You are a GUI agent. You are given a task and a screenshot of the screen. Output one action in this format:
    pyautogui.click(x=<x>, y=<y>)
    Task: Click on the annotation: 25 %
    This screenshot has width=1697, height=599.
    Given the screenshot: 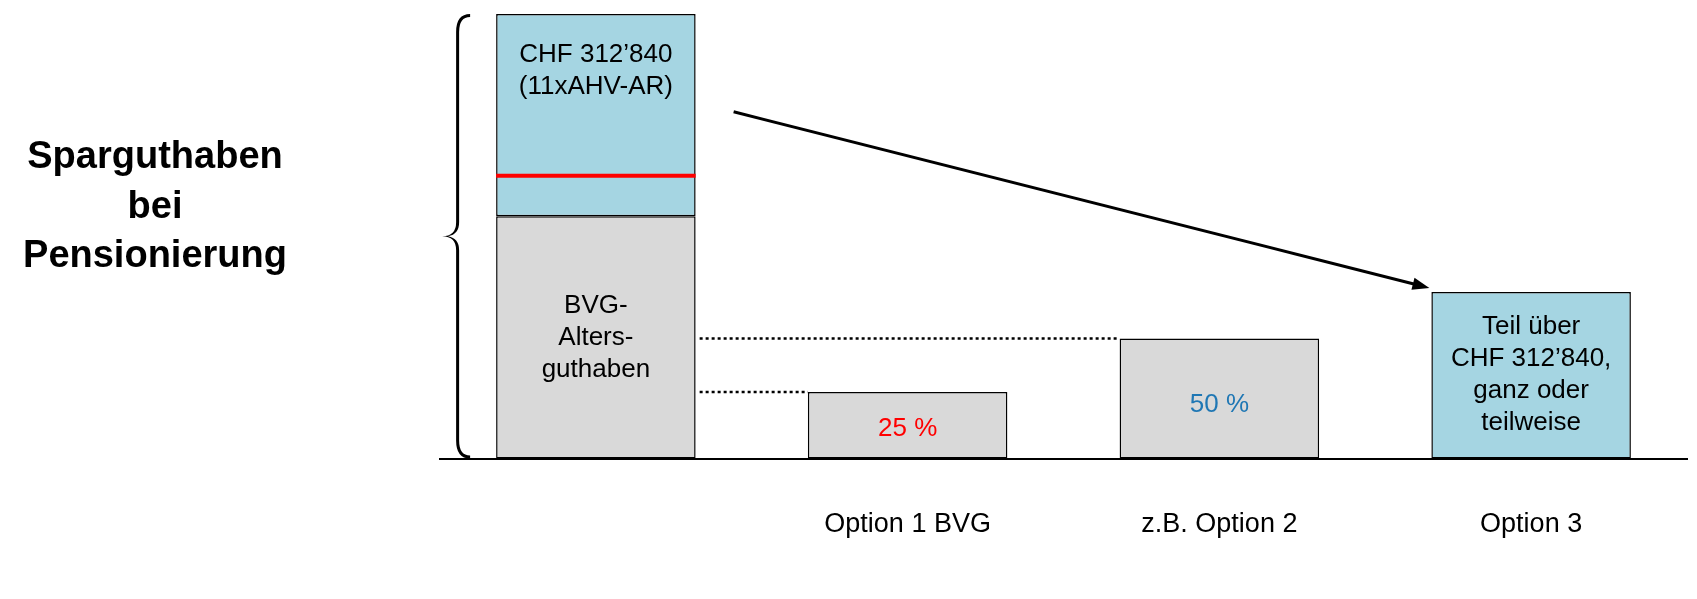 What is the action you would take?
    pyautogui.click(x=907, y=426)
    